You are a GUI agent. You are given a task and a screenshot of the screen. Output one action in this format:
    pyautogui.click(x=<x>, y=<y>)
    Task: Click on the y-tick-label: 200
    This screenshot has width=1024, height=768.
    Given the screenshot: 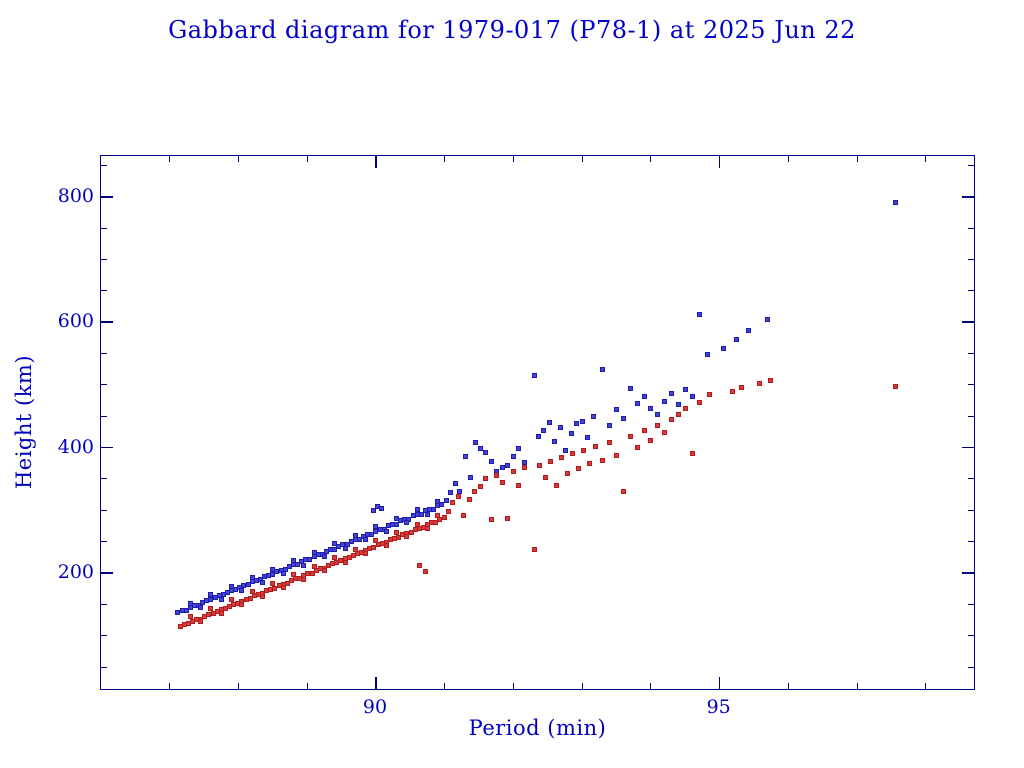 What is the action you would take?
    pyautogui.click(x=75, y=571)
    